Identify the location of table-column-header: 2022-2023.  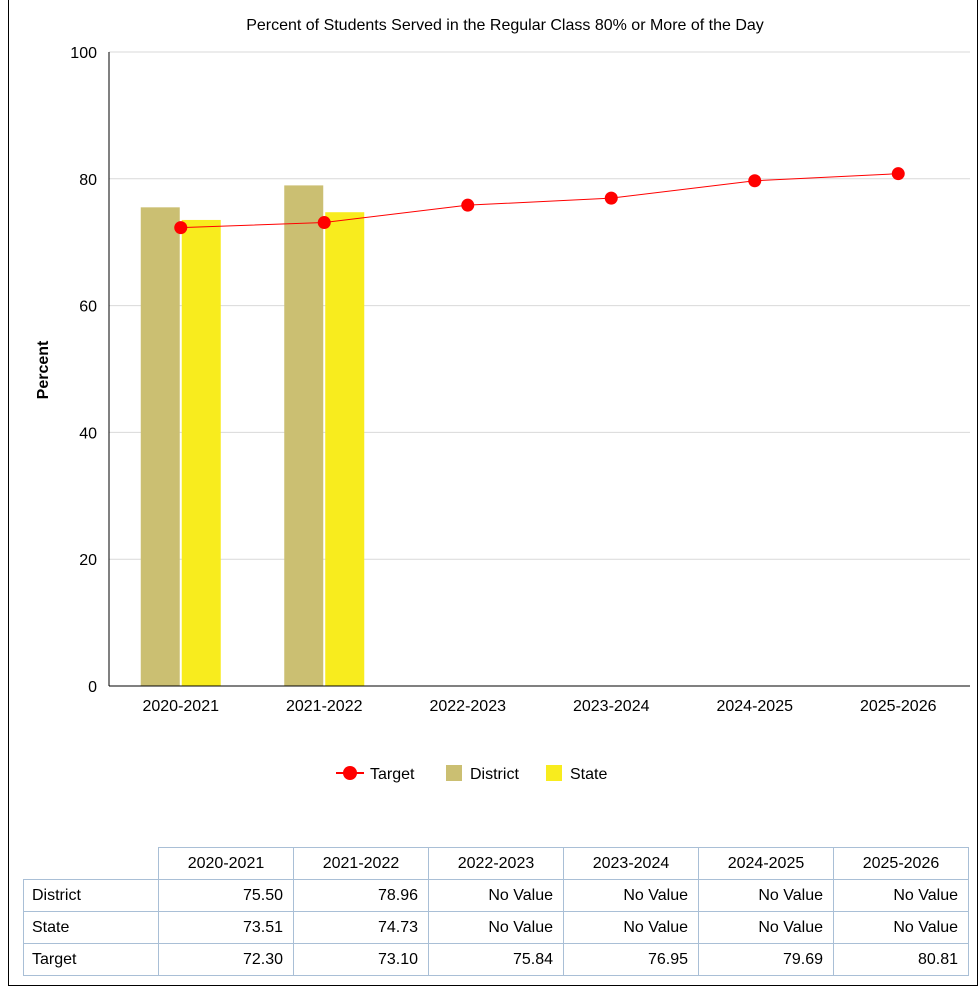
(496, 863).